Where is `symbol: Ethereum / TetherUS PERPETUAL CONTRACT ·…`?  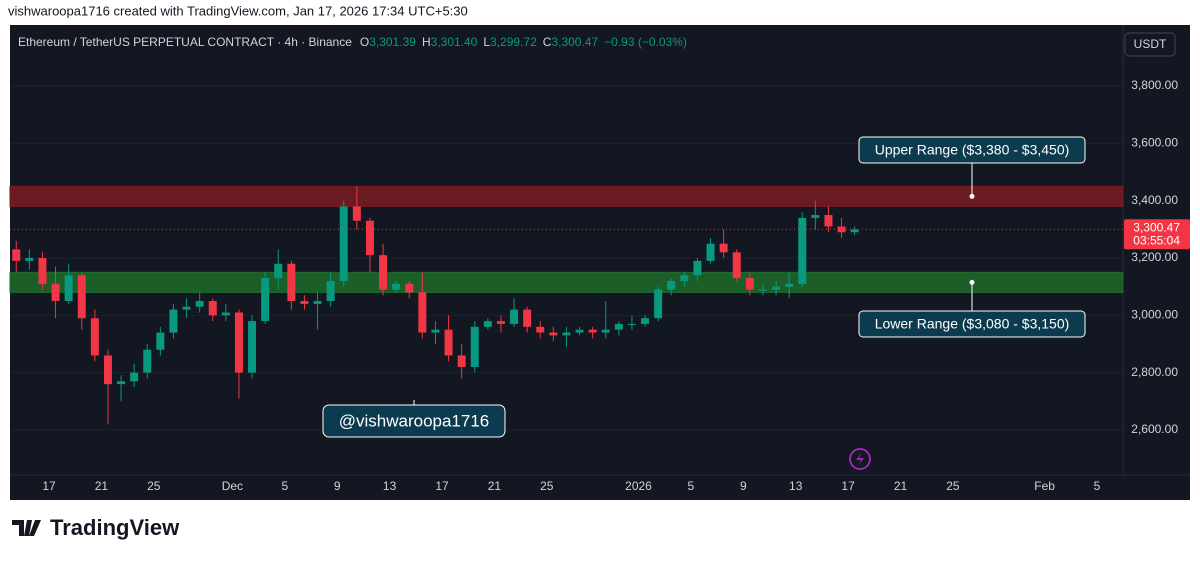 symbol: Ethereum / TetherUS PERPETUAL CONTRACT ·… is located at coordinates (185, 42).